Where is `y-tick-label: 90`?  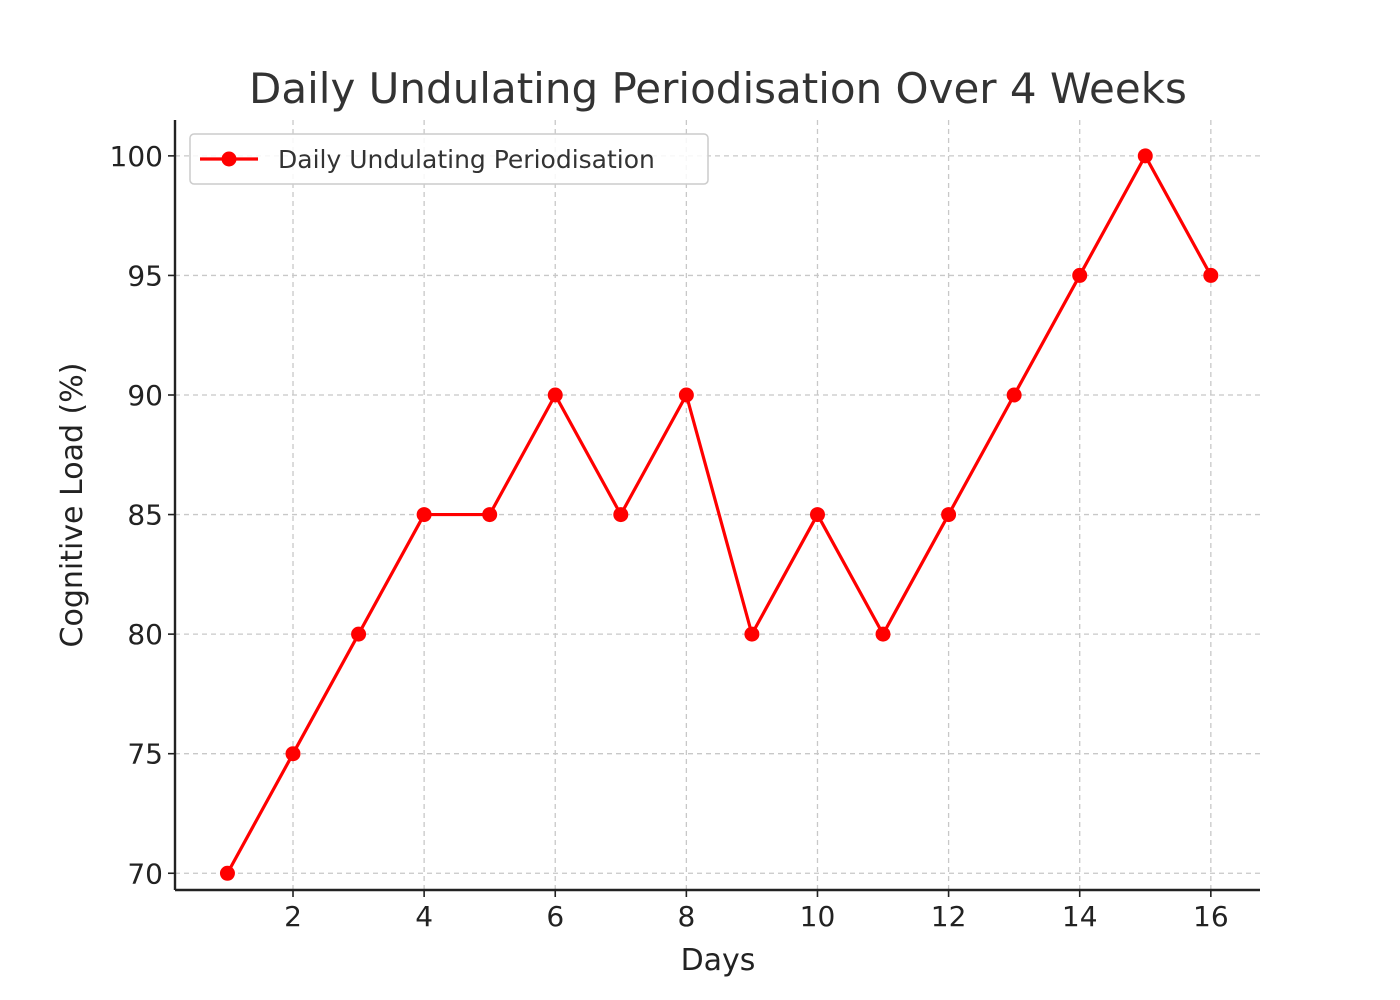 y-tick-label: 90 is located at coordinates (145, 395).